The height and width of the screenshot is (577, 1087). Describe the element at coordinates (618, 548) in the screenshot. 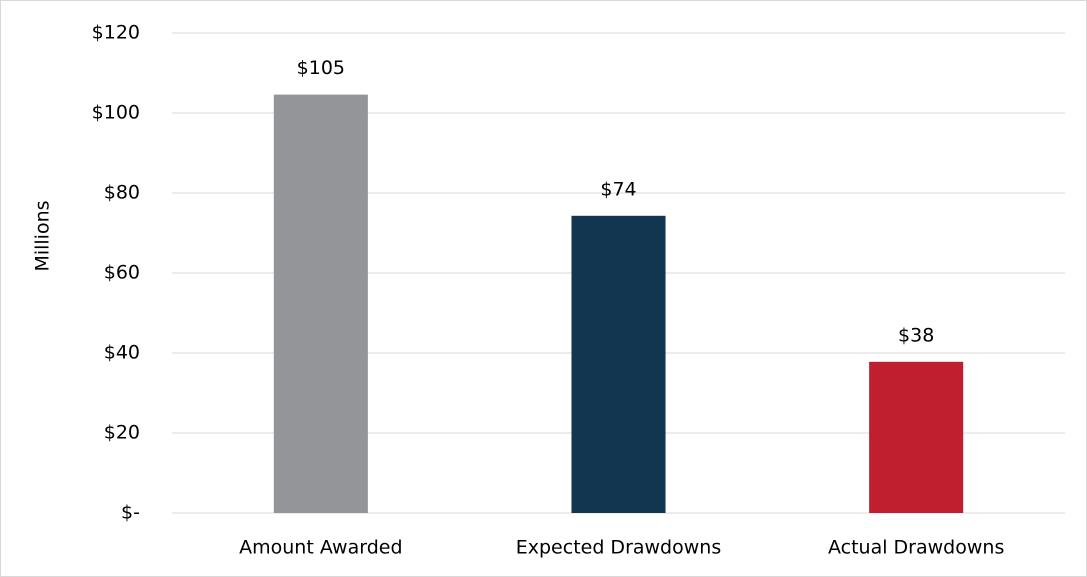

I see `x-tick-label: Expected Drawdowns` at that location.